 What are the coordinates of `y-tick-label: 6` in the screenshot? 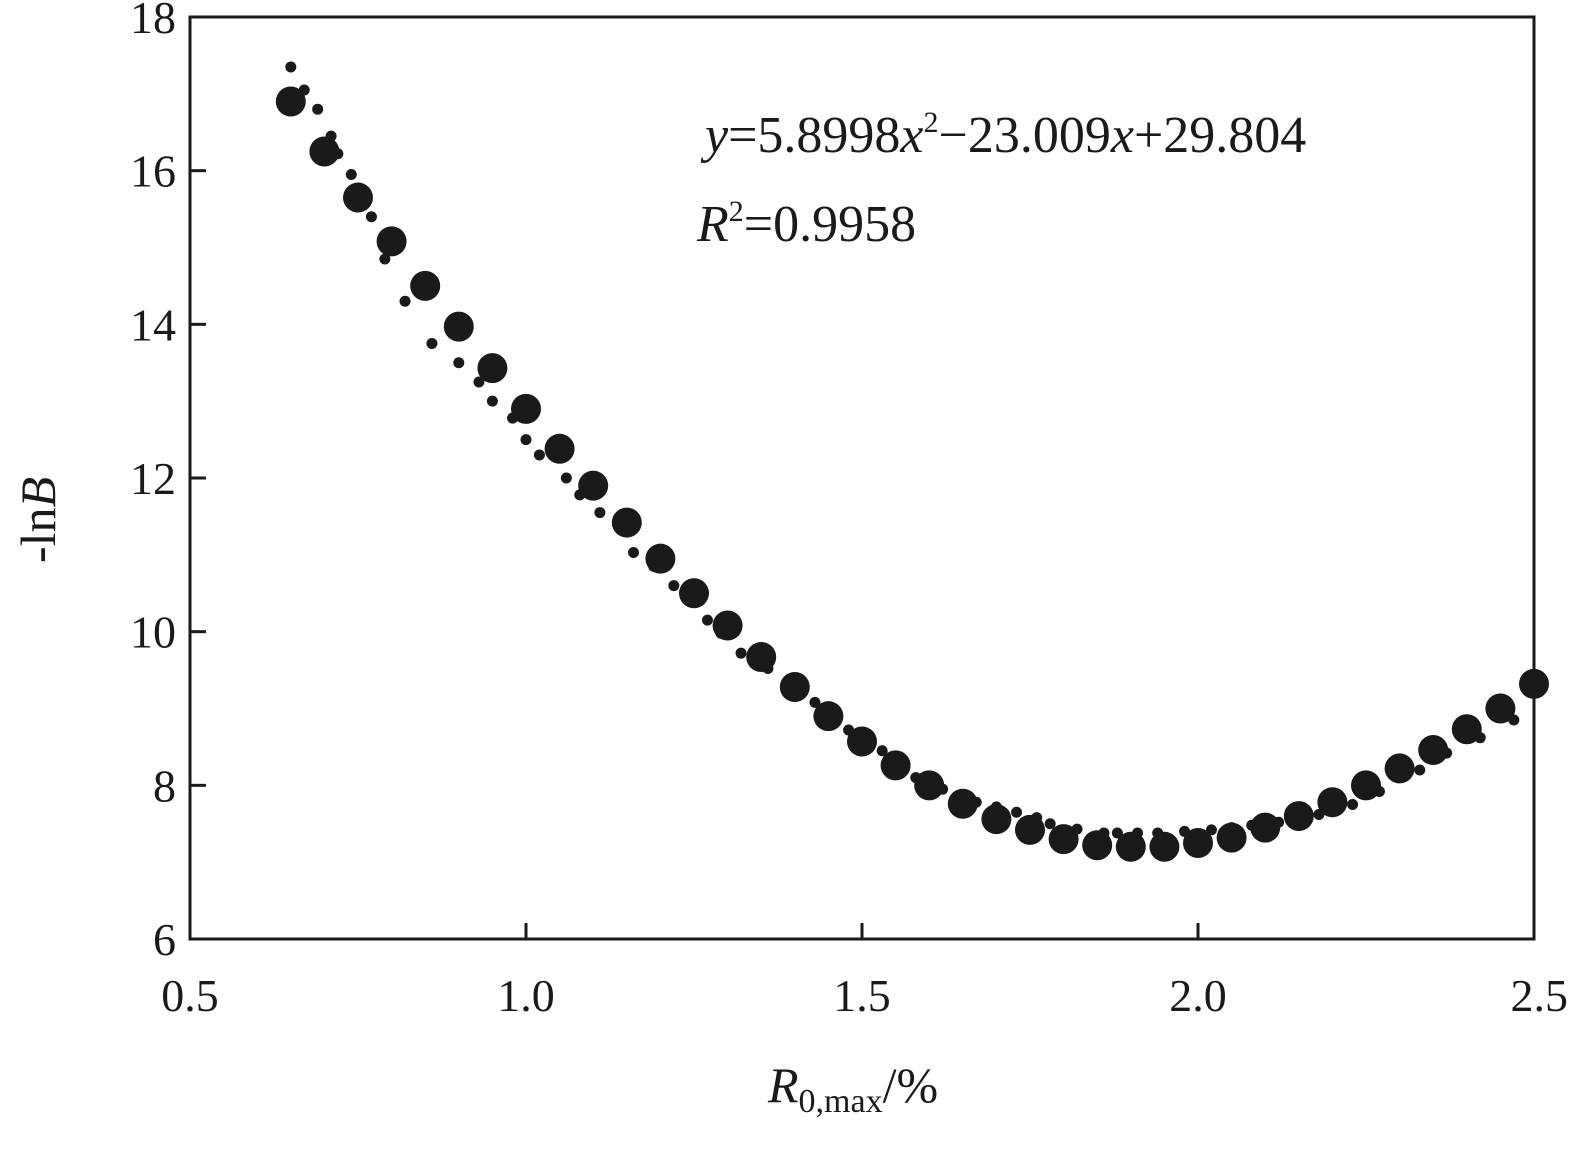 It's located at (164, 939).